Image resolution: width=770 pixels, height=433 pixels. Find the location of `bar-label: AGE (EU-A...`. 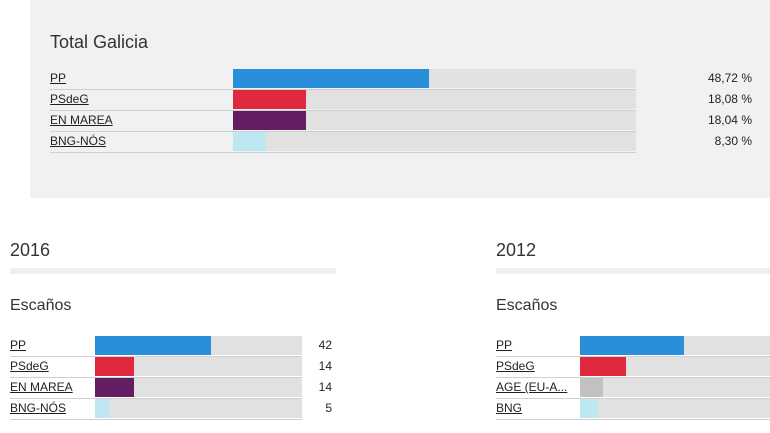

bar-label: AGE (EU-A... is located at coordinates (532, 387).